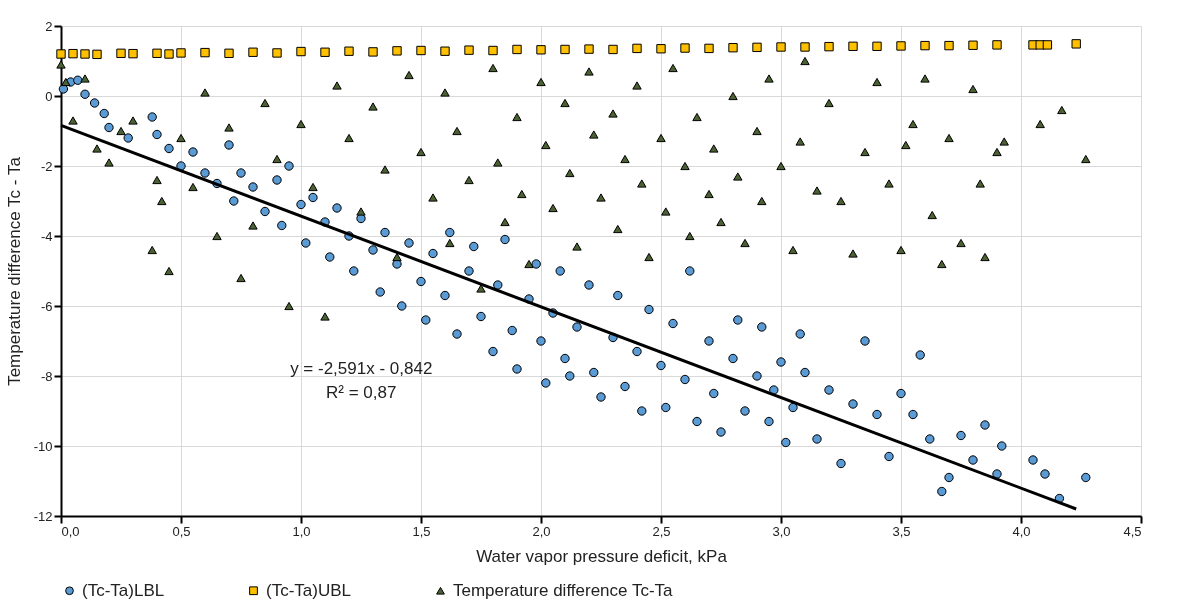 This screenshot has height=611, width=1198. Describe the element at coordinates (46, 236) in the screenshot. I see `y-tick-label: -4` at that location.